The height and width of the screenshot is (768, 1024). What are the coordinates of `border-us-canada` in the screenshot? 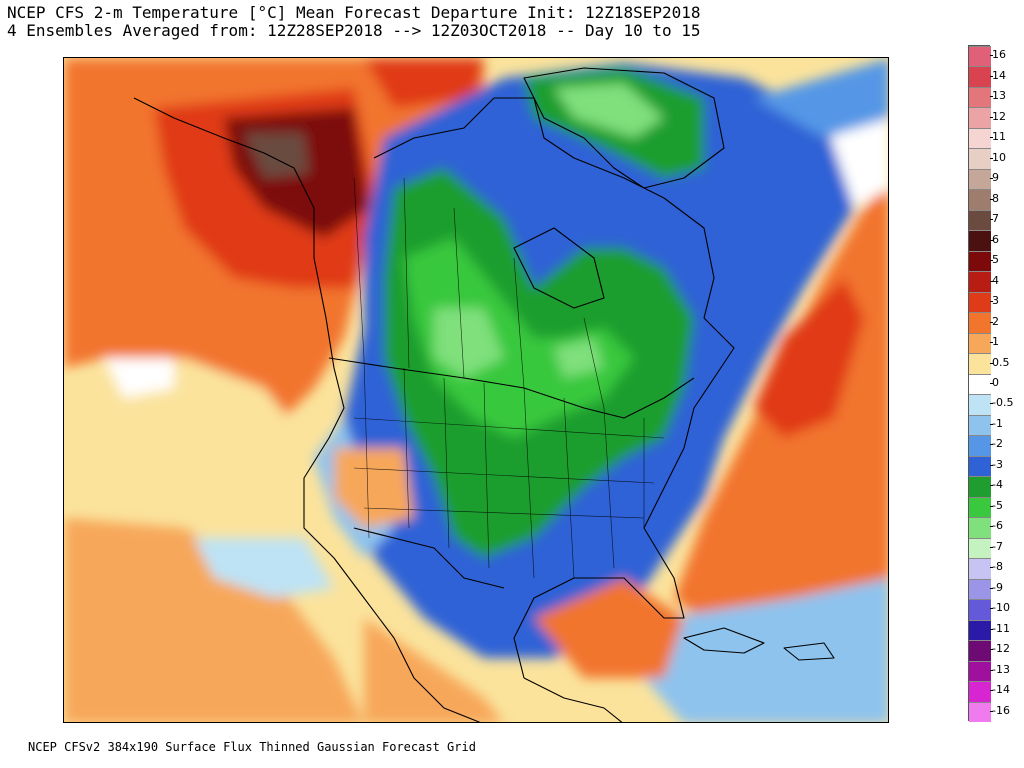 It's located at (511, 388).